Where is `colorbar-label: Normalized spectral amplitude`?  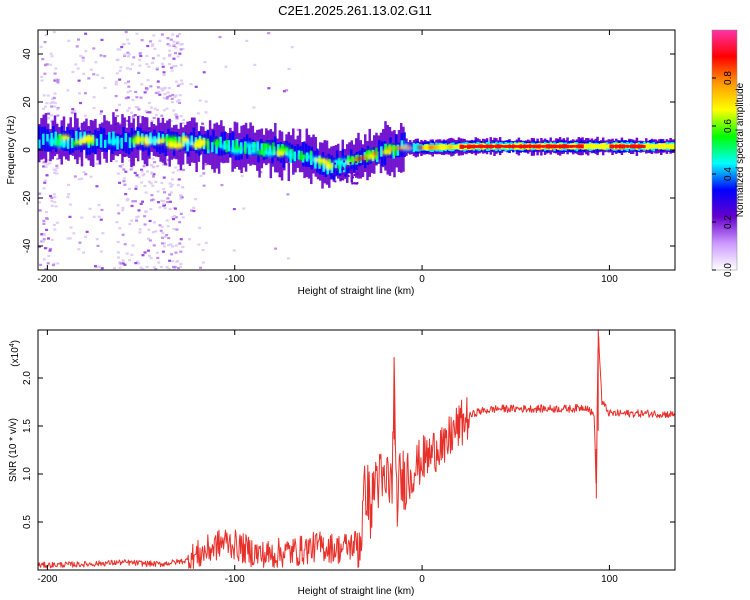
colorbar-label: Normalized spectral amplitude is located at coordinates (740, 149).